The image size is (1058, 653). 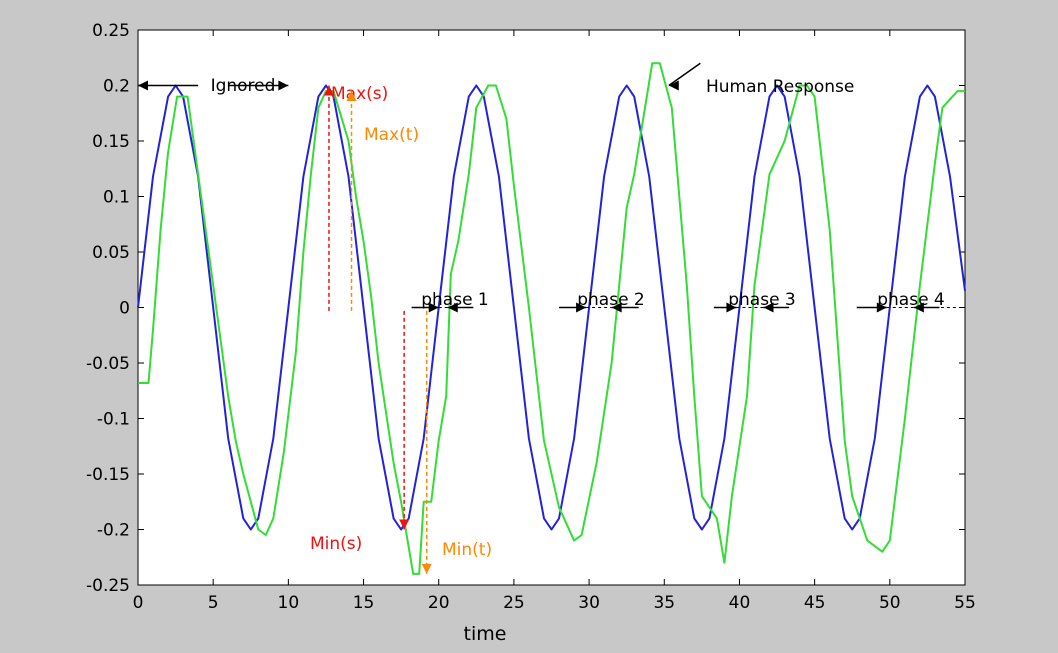 I want to click on x-tick-label: 50, so click(x=890, y=603).